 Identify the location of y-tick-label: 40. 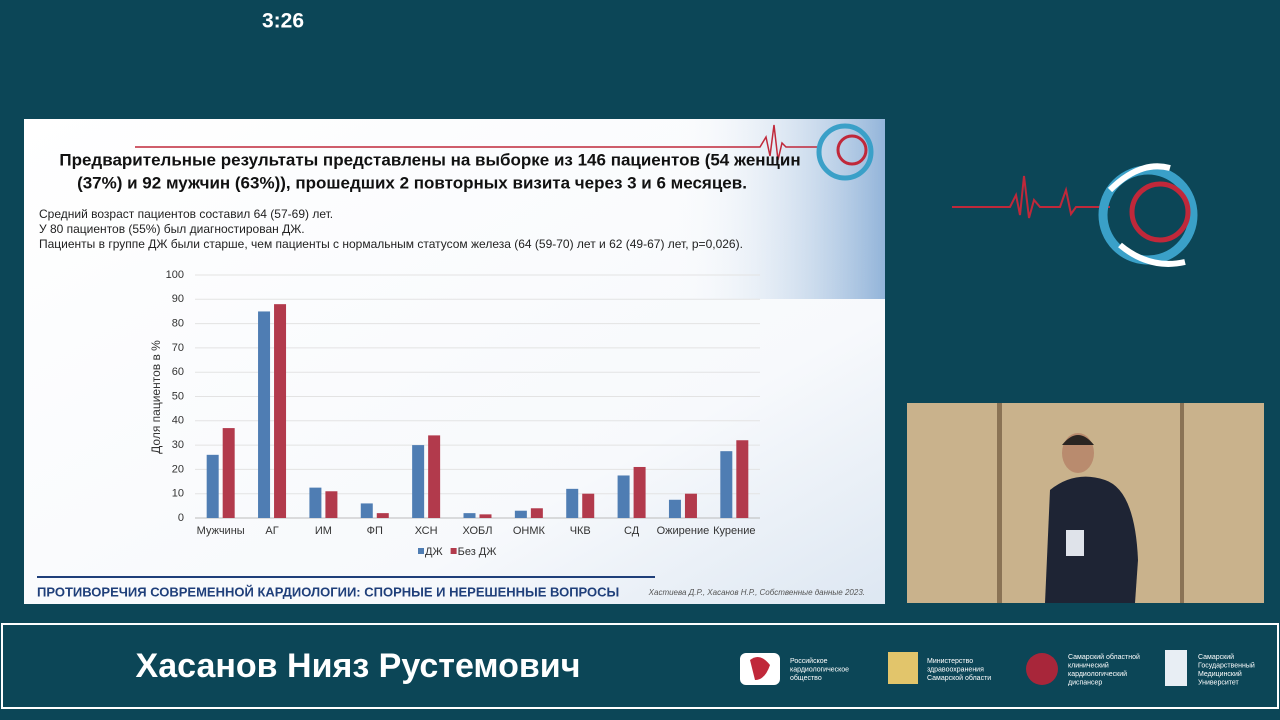
(178, 421).